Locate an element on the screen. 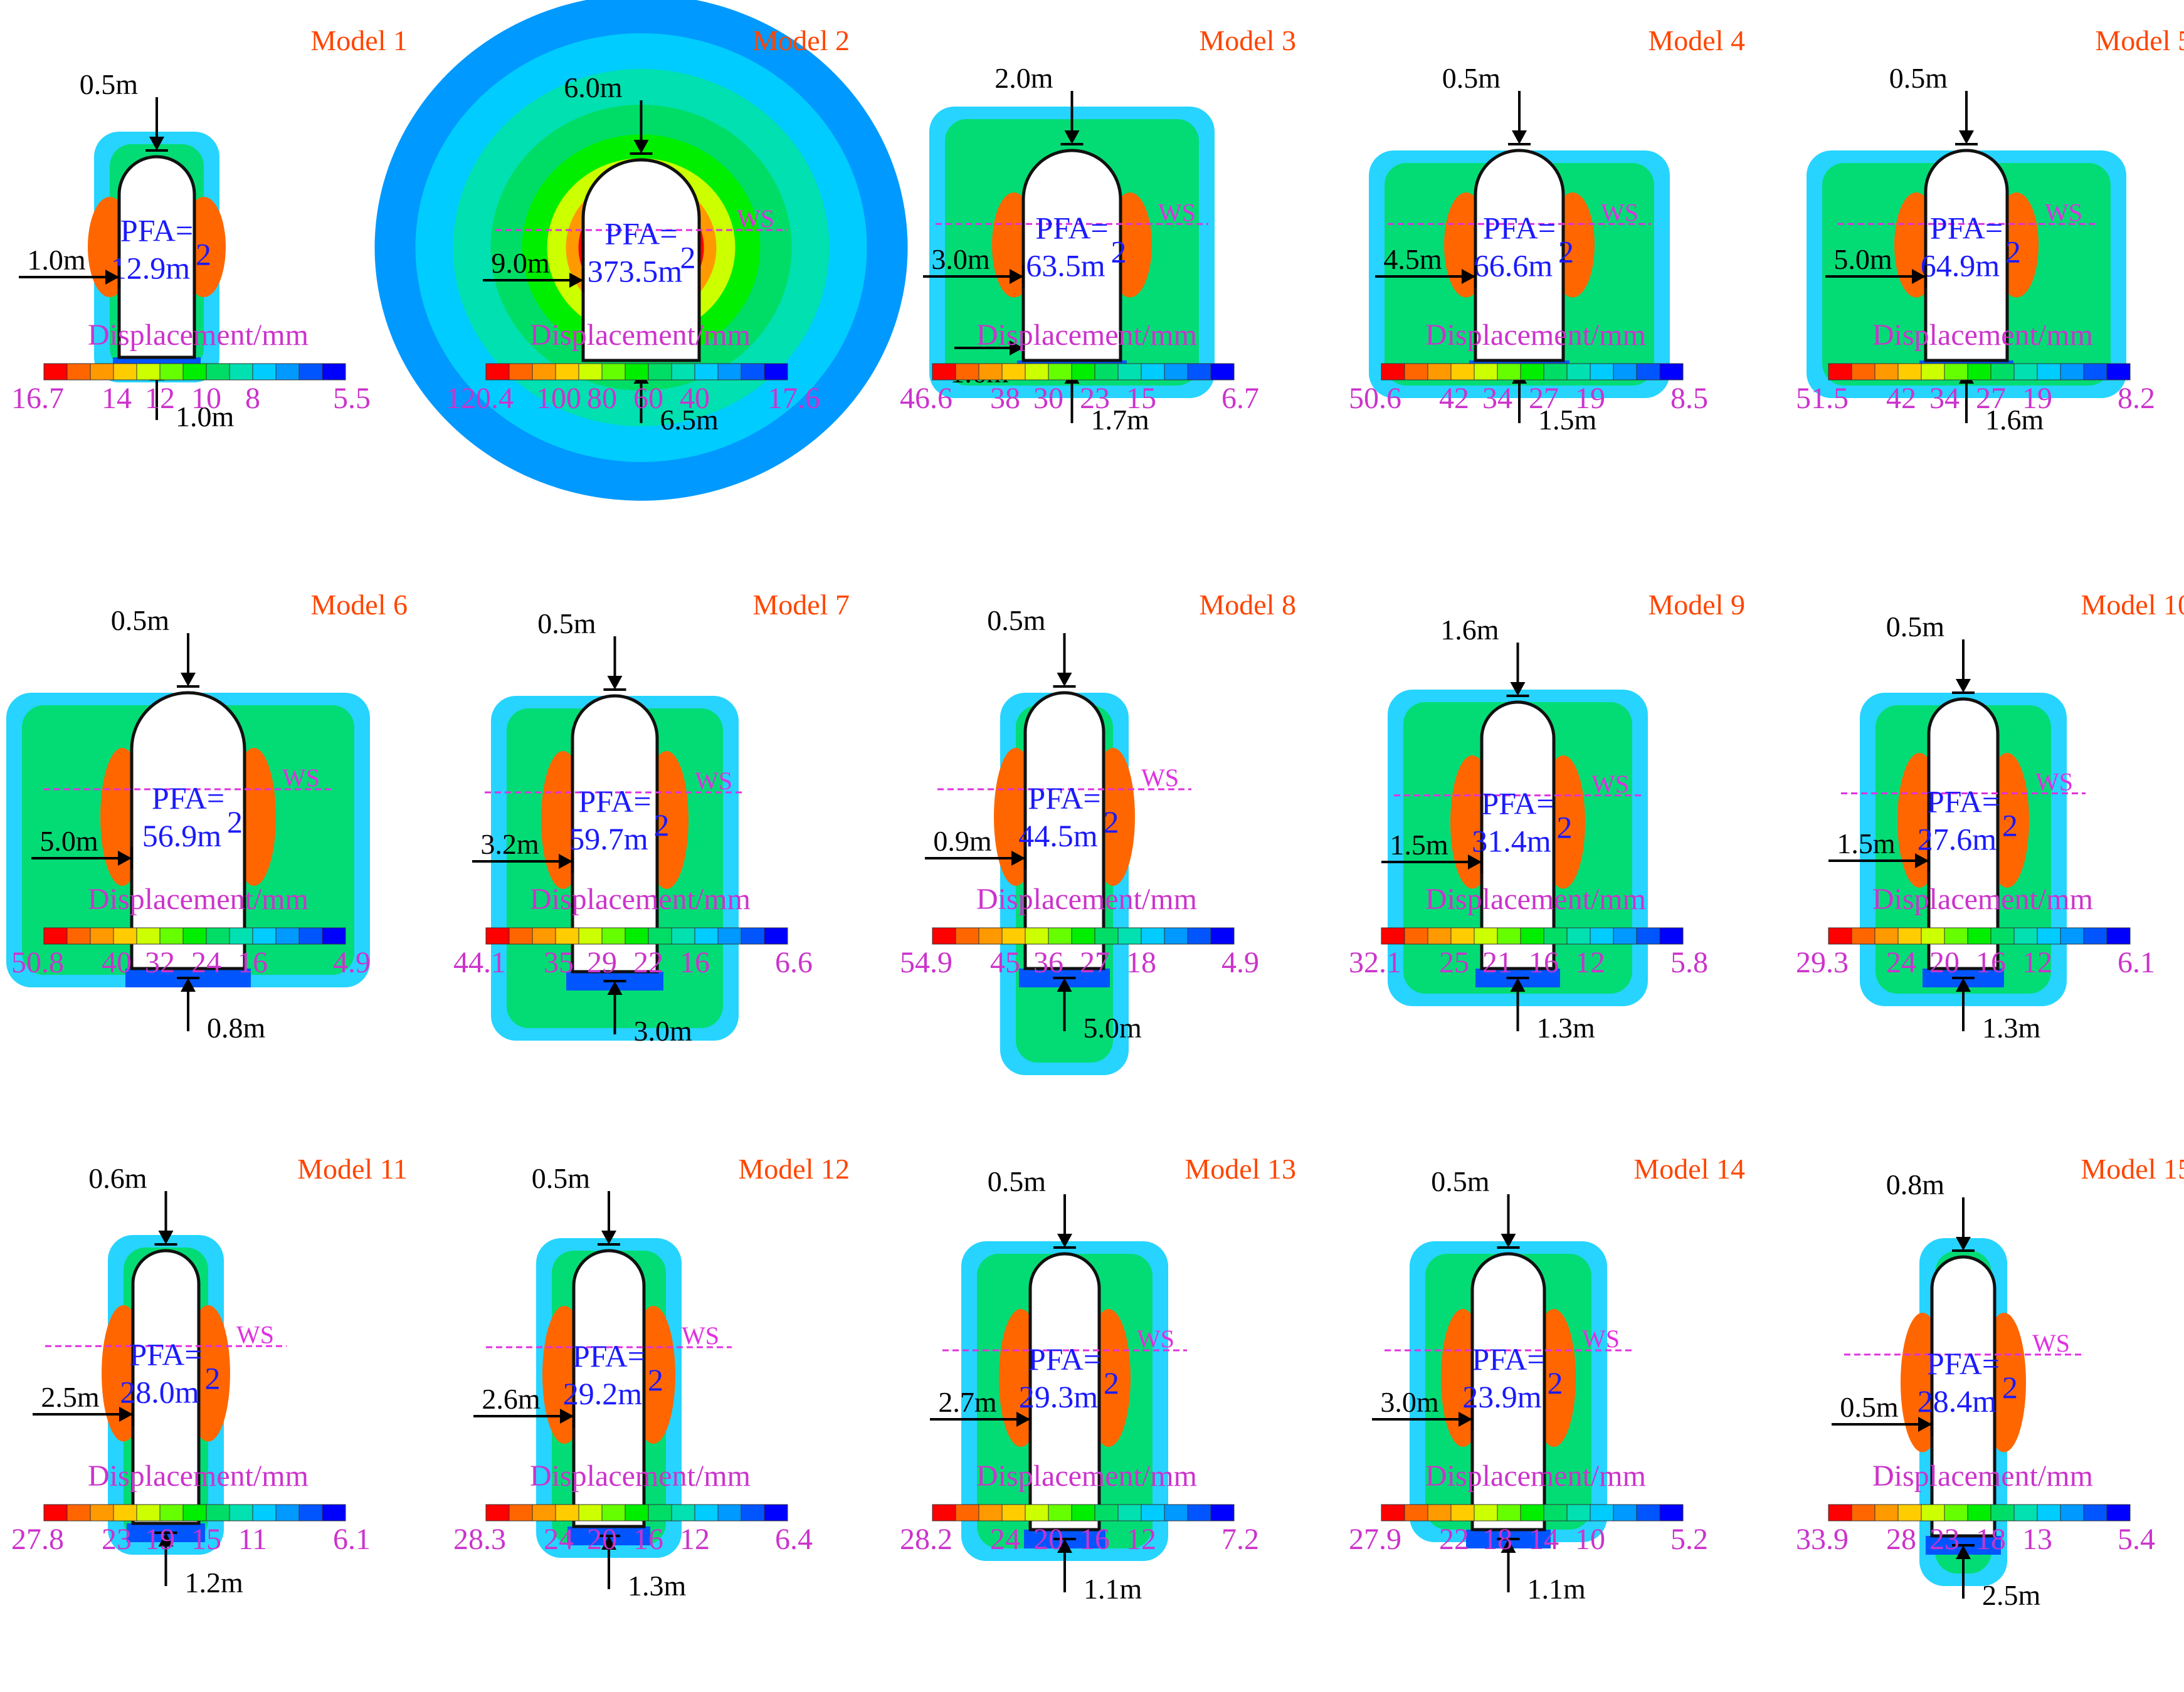  colorbar-tick: 20 is located at coordinates (1048, 1540).